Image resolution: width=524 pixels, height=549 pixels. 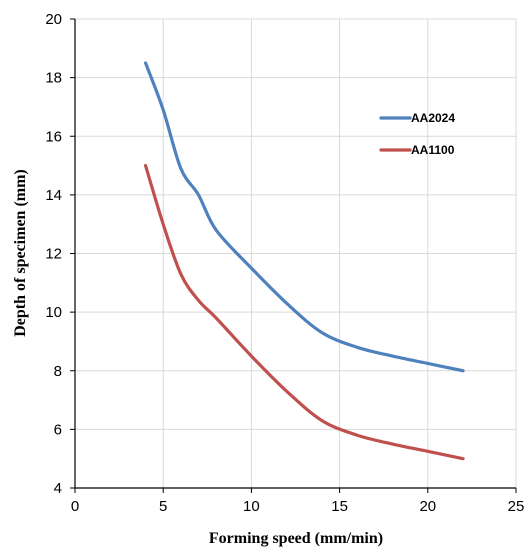 What do you see at coordinates (53, 78) in the screenshot?
I see `y-tick-label: 18` at bounding box center [53, 78].